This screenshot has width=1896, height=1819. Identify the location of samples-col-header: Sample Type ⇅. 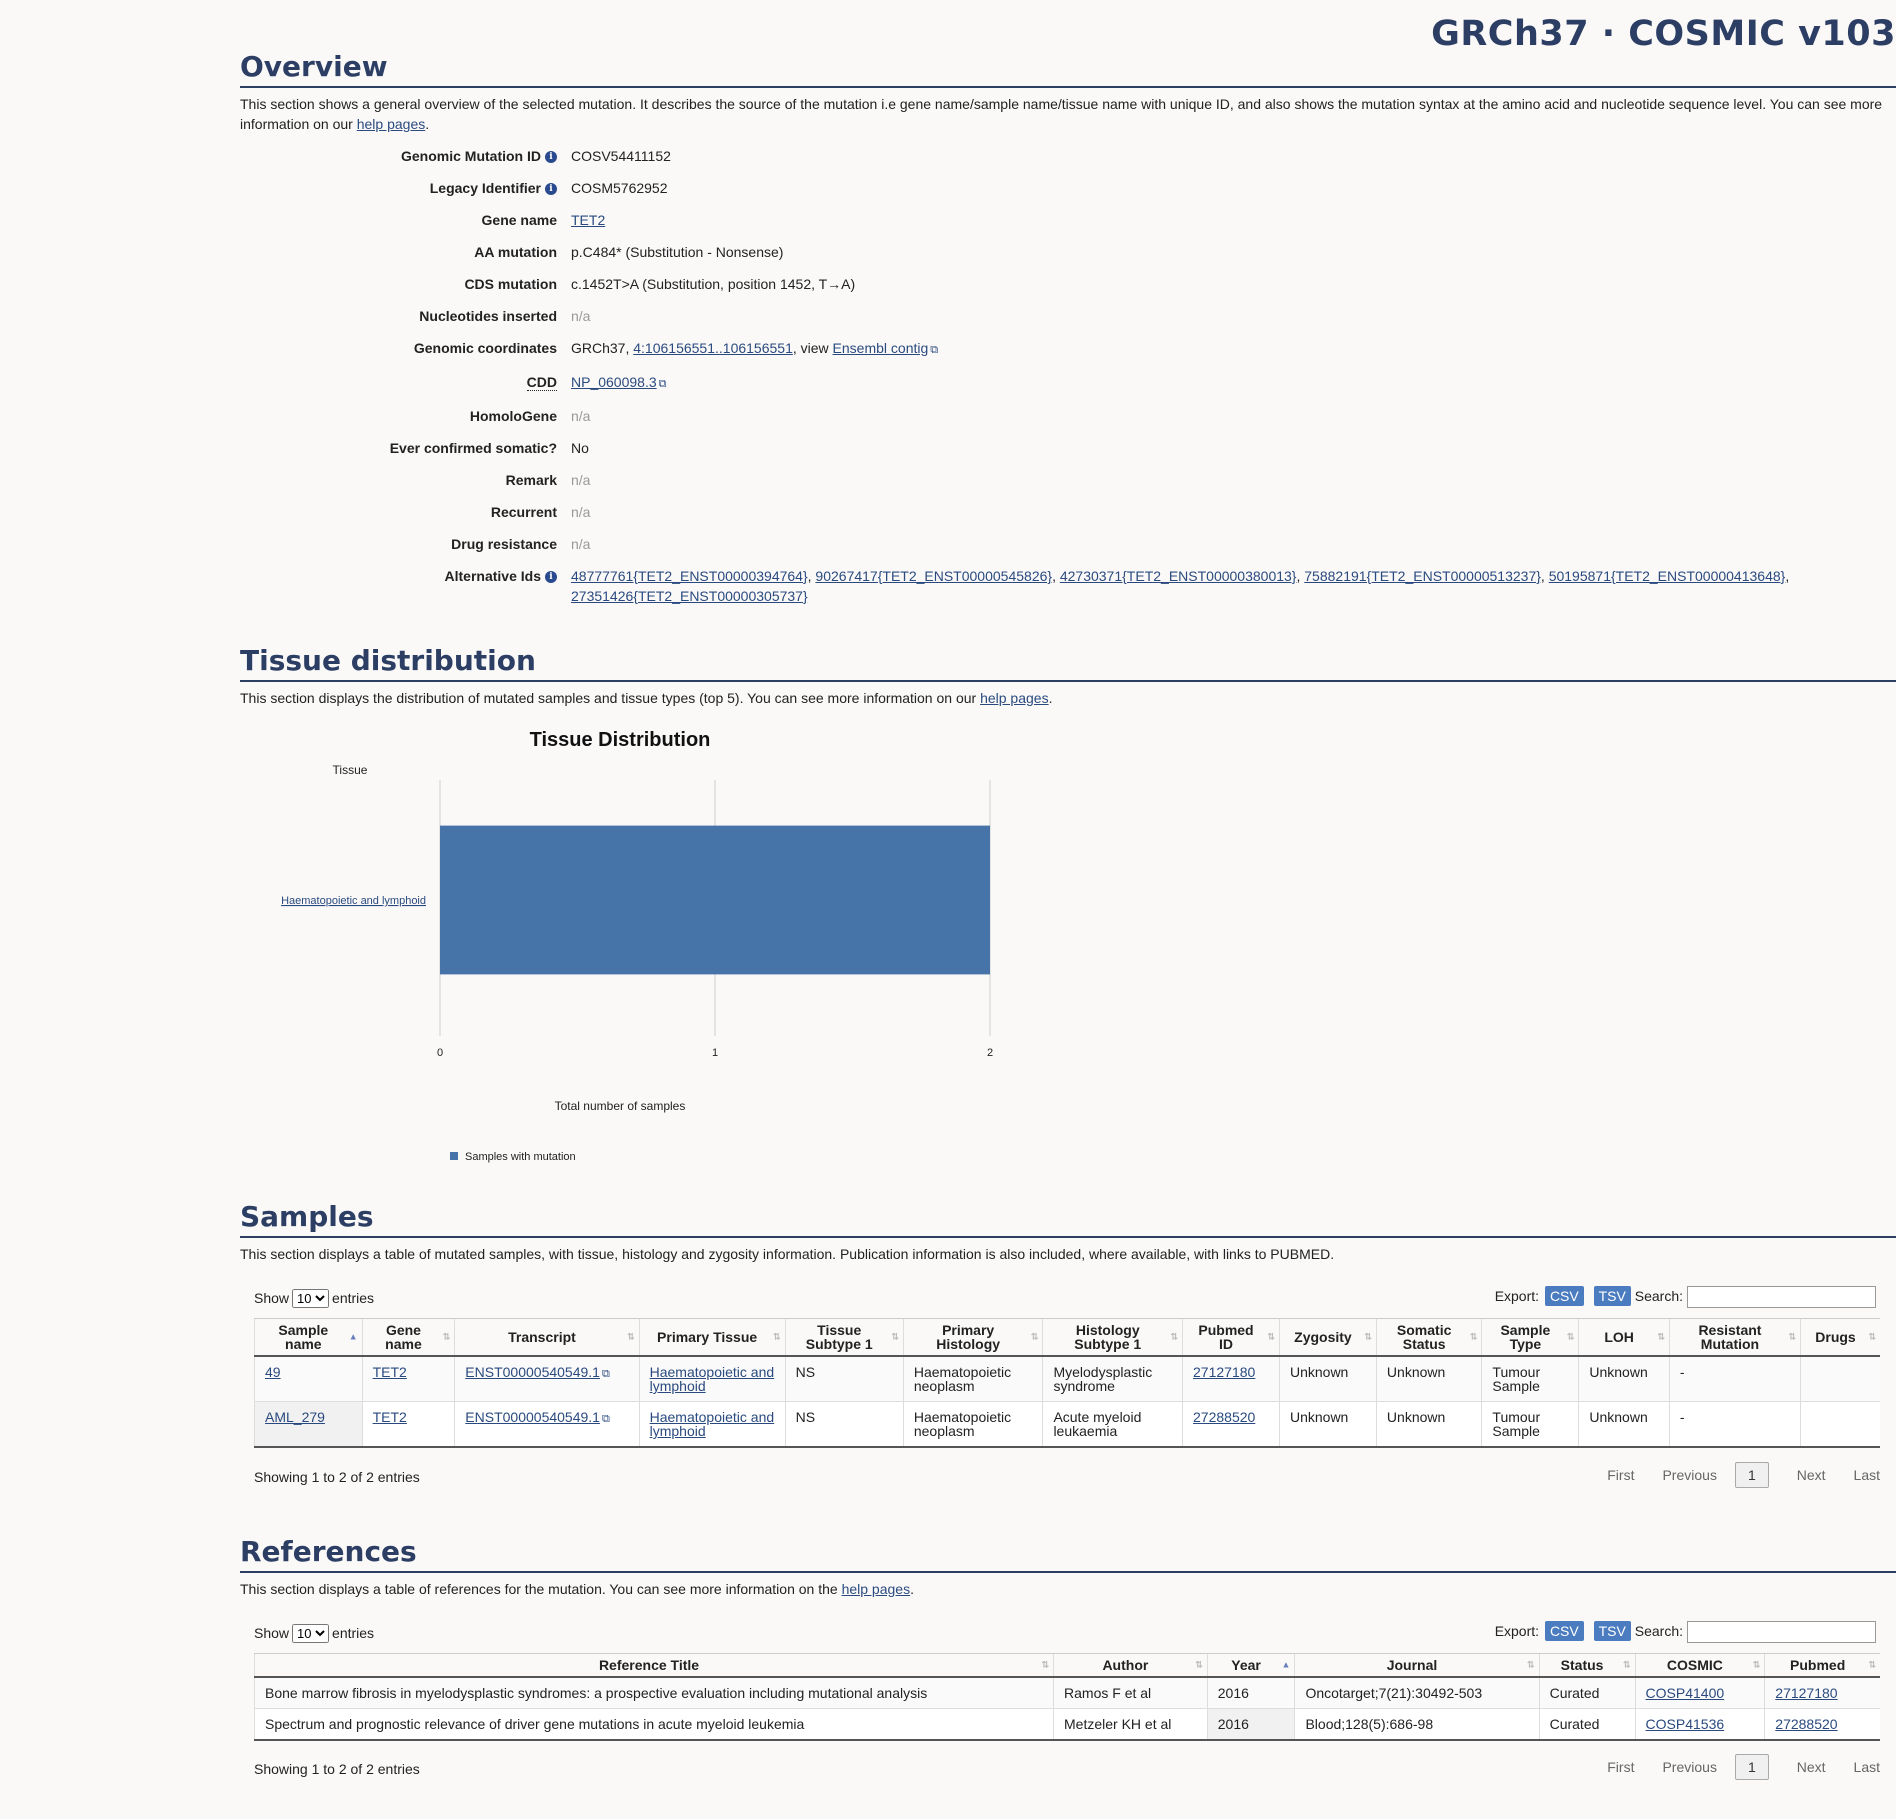
(1530, 1337).